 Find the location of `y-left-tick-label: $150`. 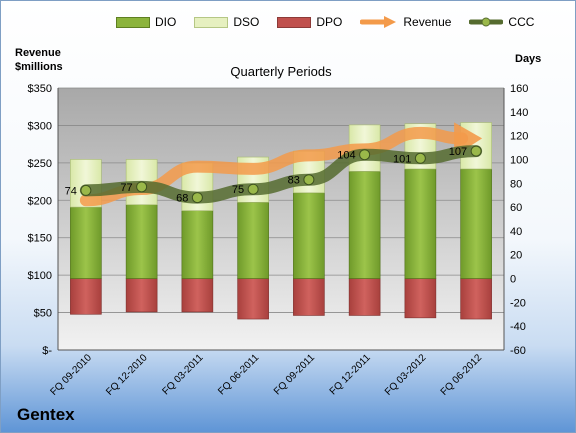

y-left-tick-label: $150 is located at coordinates (40, 239).